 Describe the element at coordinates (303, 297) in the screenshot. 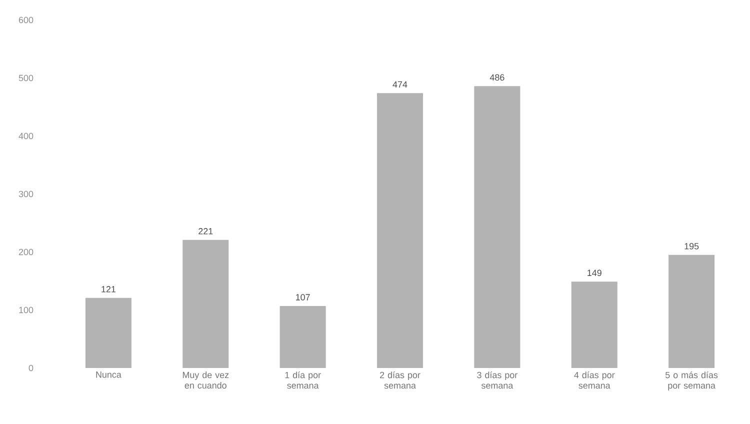

I see `data-label: 107` at that location.